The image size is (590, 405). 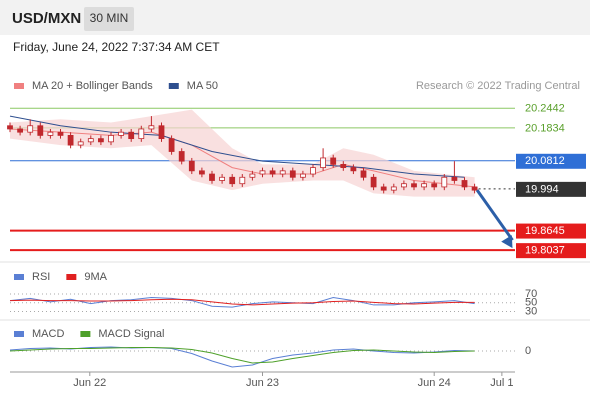 I want to click on level-label: 19.994, so click(x=542, y=189).